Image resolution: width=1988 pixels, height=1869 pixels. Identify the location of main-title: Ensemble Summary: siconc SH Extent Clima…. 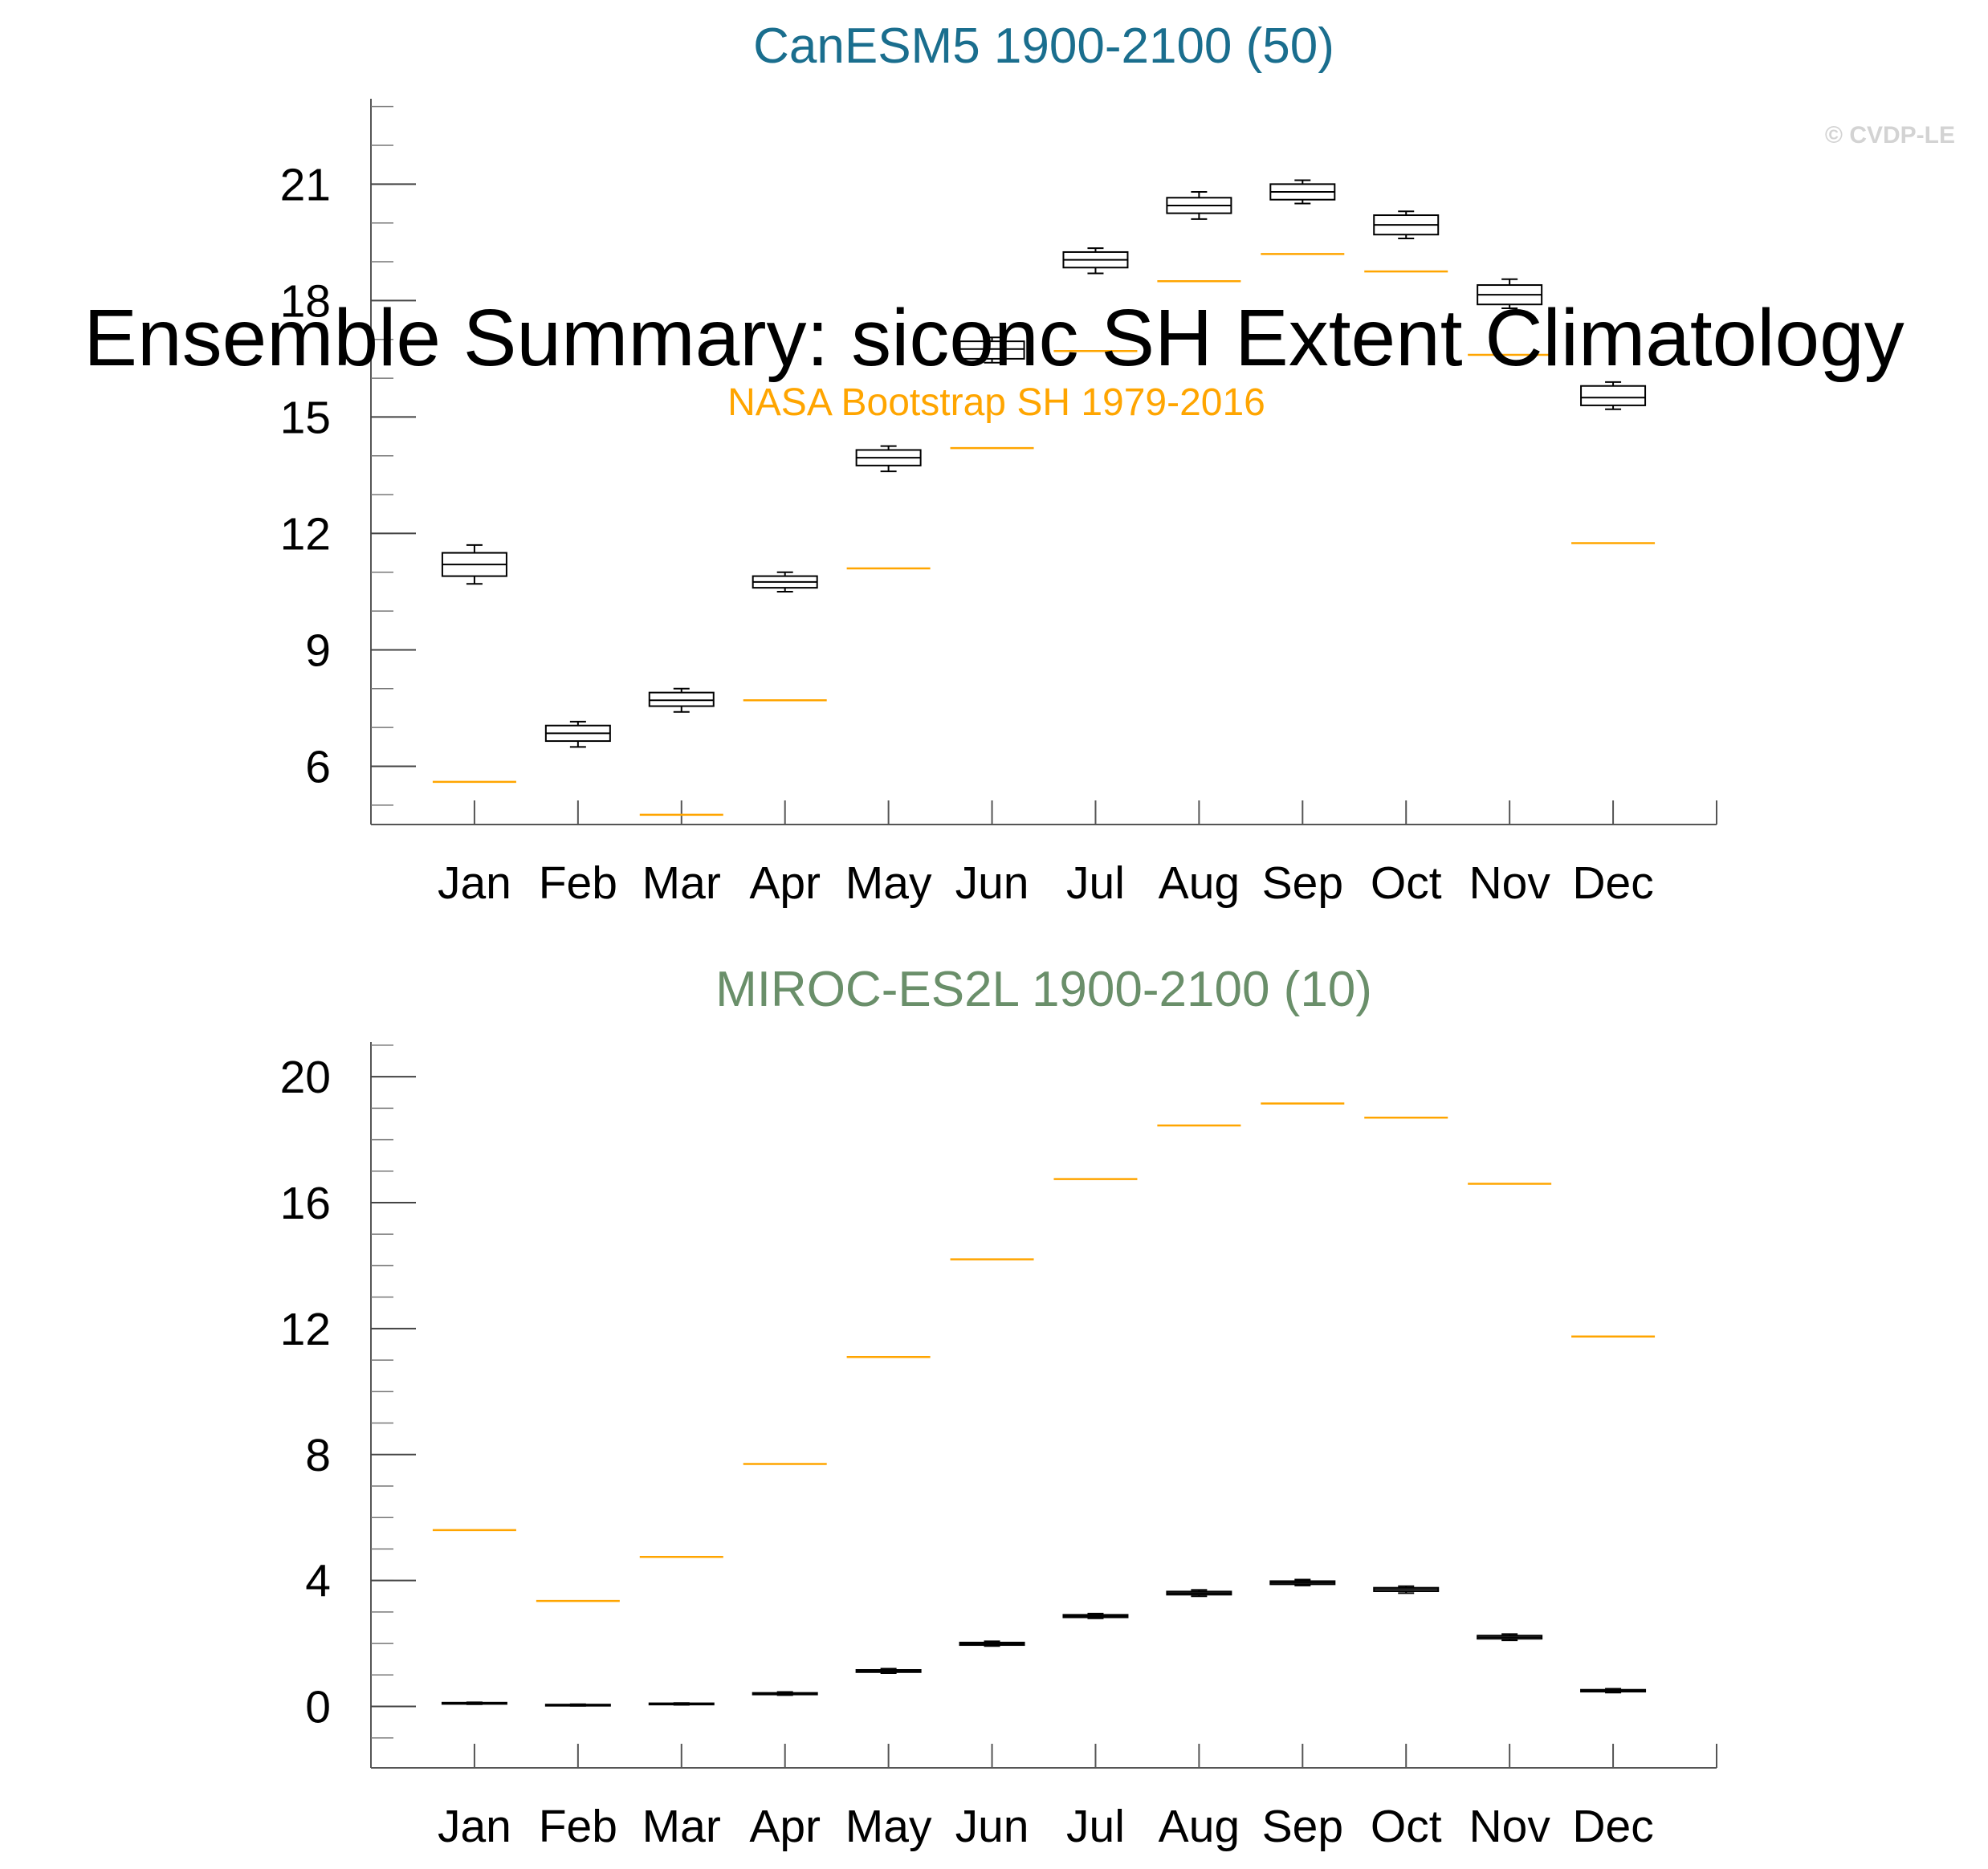
(994, 338).